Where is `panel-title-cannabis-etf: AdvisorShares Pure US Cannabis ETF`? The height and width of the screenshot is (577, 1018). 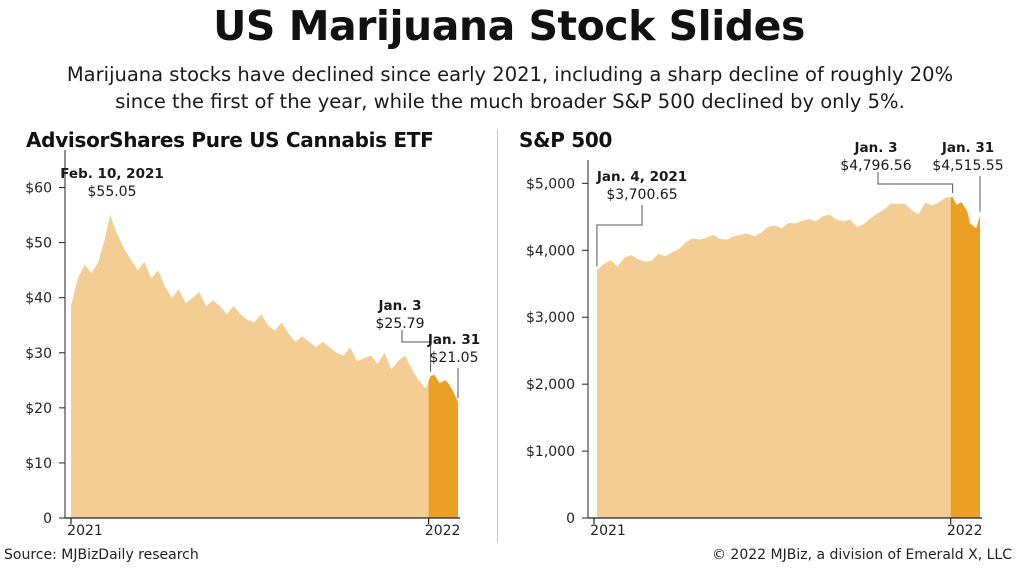 panel-title-cannabis-etf: AdvisorShares Pure US Cannabis ETF is located at coordinates (230, 140).